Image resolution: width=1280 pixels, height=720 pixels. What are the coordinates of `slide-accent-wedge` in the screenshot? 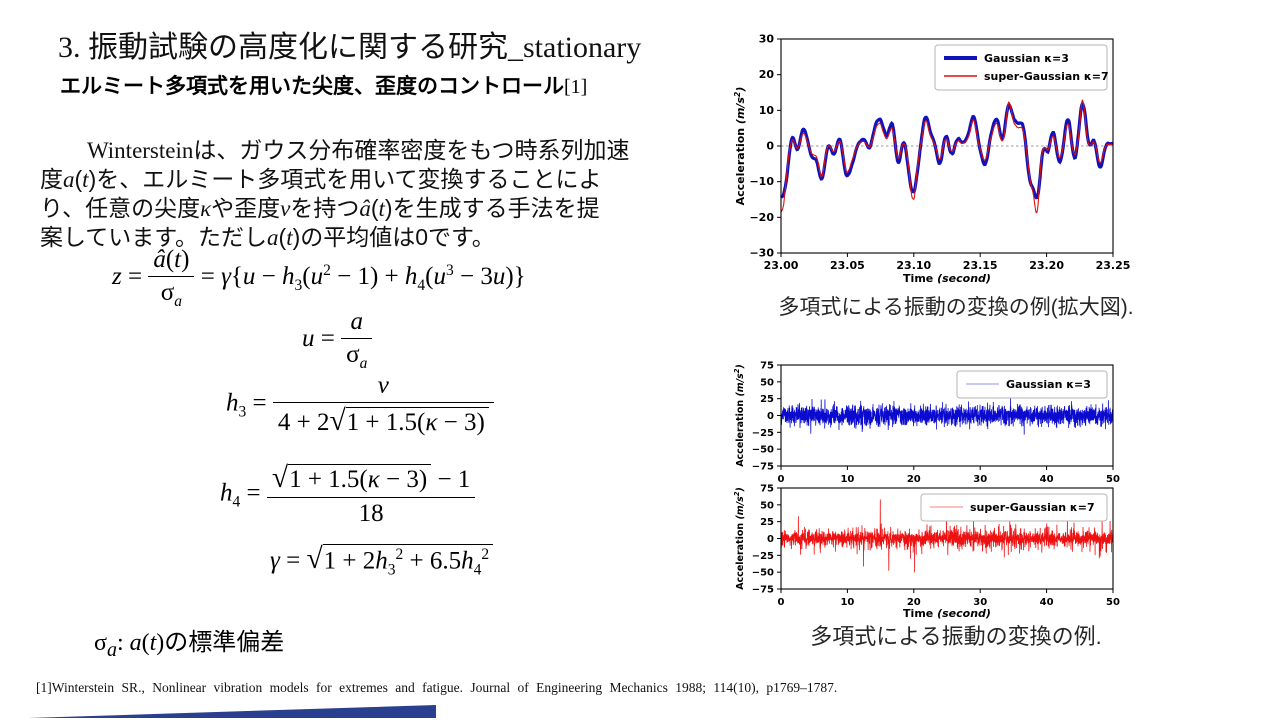 It's located at (232, 711).